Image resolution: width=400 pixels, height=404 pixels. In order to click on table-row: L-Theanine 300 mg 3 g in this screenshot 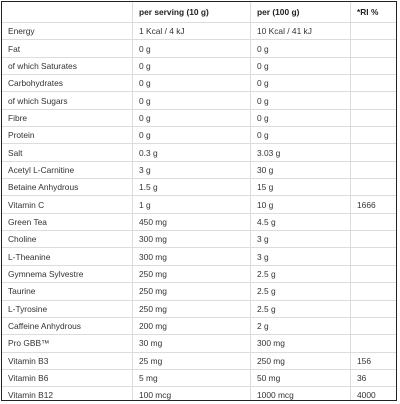, I will do `click(199, 256)`.